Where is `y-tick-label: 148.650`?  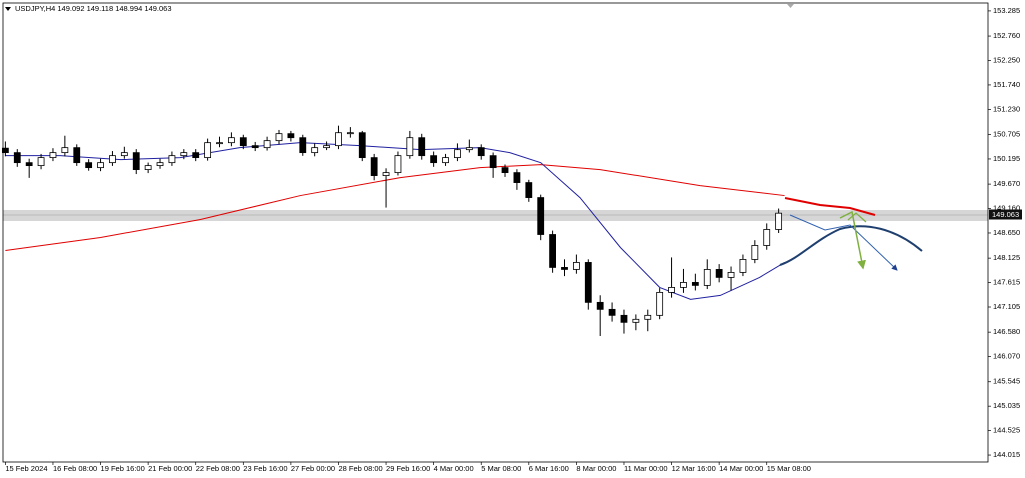 y-tick-label: 148.650 is located at coordinates (1006, 232).